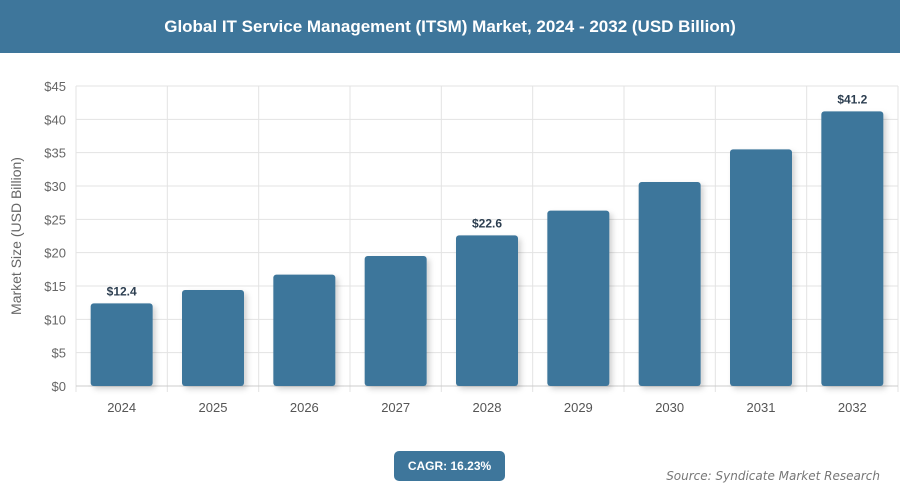 The image size is (900, 500). I want to click on x-tick-label: 2028, so click(487, 407).